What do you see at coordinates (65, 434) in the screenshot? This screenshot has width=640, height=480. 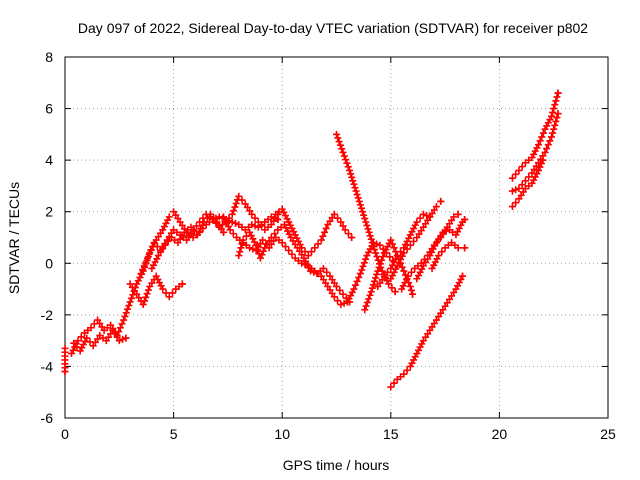 I see `x-tick-label: 0` at bounding box center [65, 434].